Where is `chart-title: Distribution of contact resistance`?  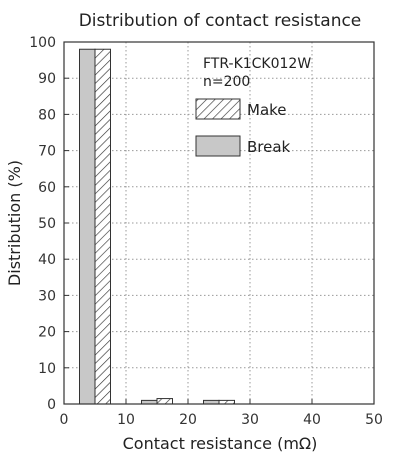
chart-title: Distribution of contact resistance is located at coordinates (220, 21).